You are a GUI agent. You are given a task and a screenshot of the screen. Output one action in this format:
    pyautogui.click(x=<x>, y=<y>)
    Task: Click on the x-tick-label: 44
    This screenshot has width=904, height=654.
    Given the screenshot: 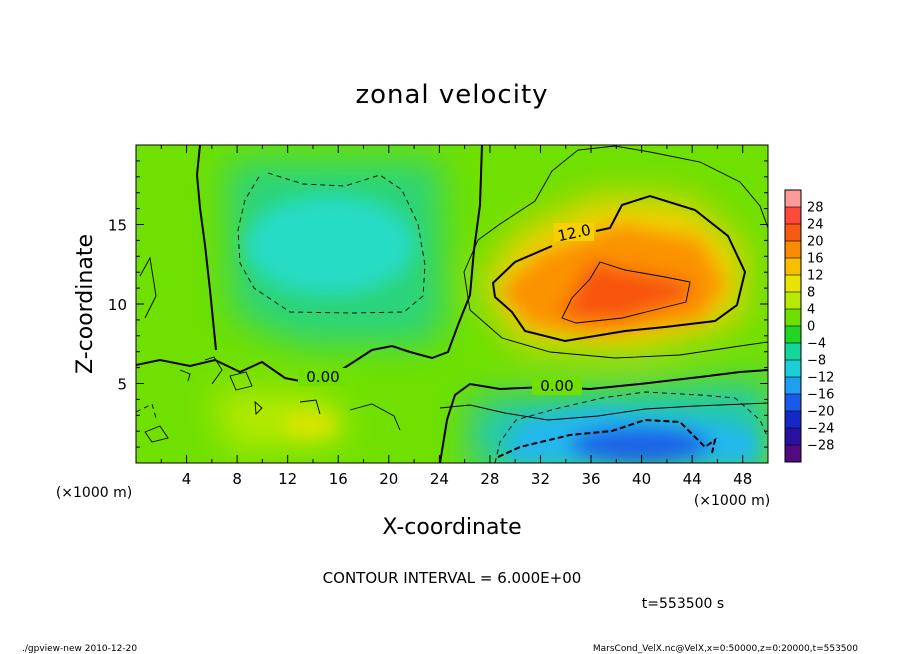 What is the action you would take?
    pyautogui.click(x=692, y=479)
    